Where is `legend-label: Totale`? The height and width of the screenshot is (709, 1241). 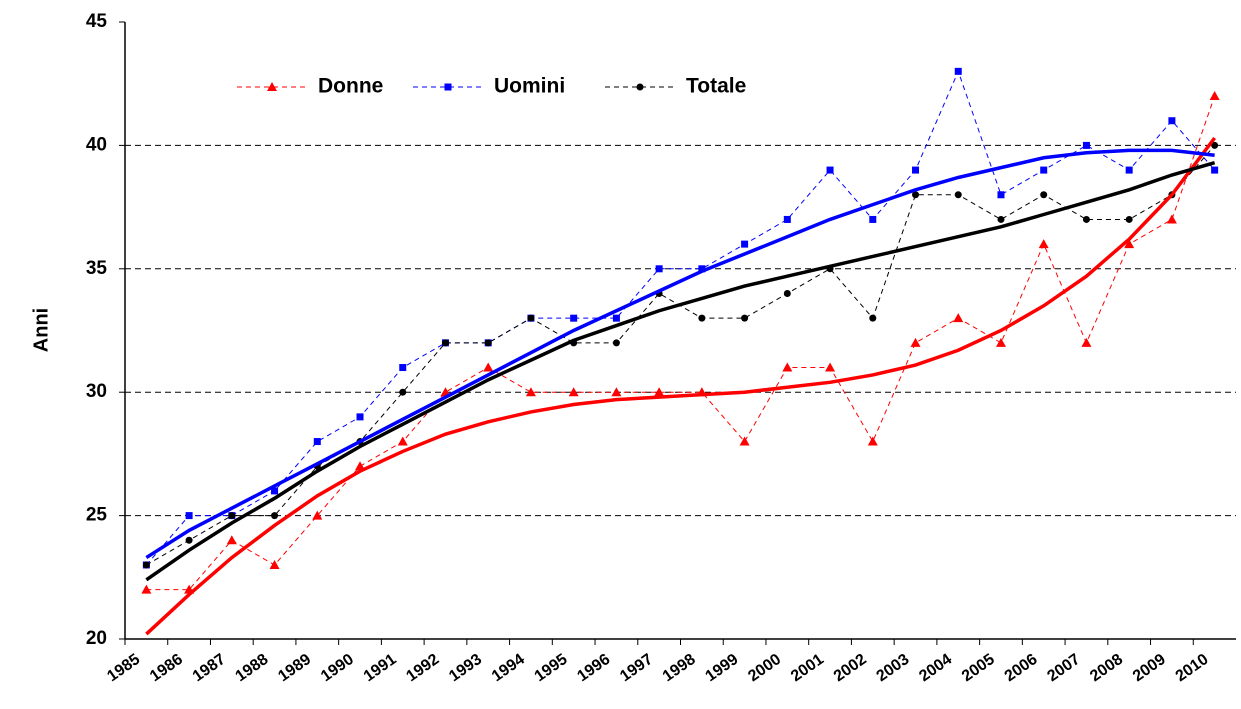 legend-label: Totale is located at coordinates (716, 86).